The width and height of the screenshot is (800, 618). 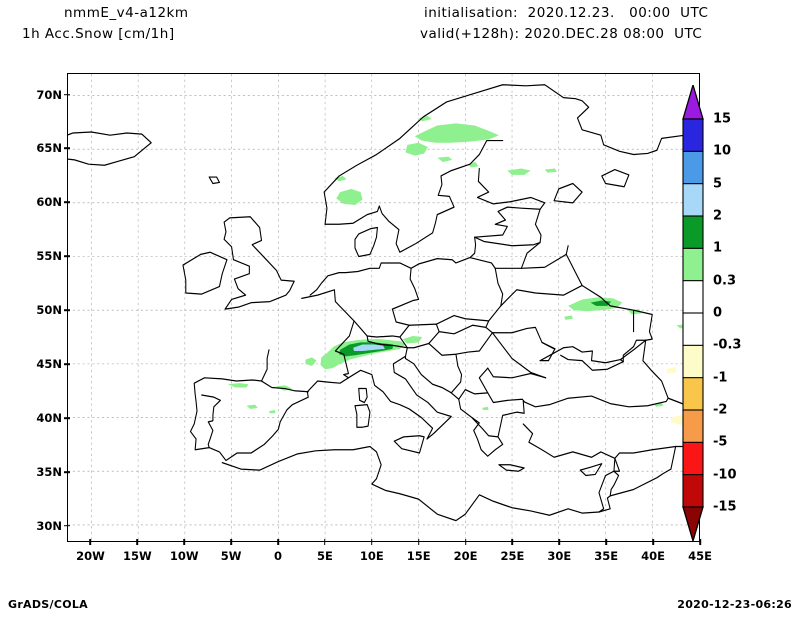 What do you see at coordinates (126, 13) in the screenshot?
I see `title-model: nmmE_v4-a12km` at bounding box center [126, 13].